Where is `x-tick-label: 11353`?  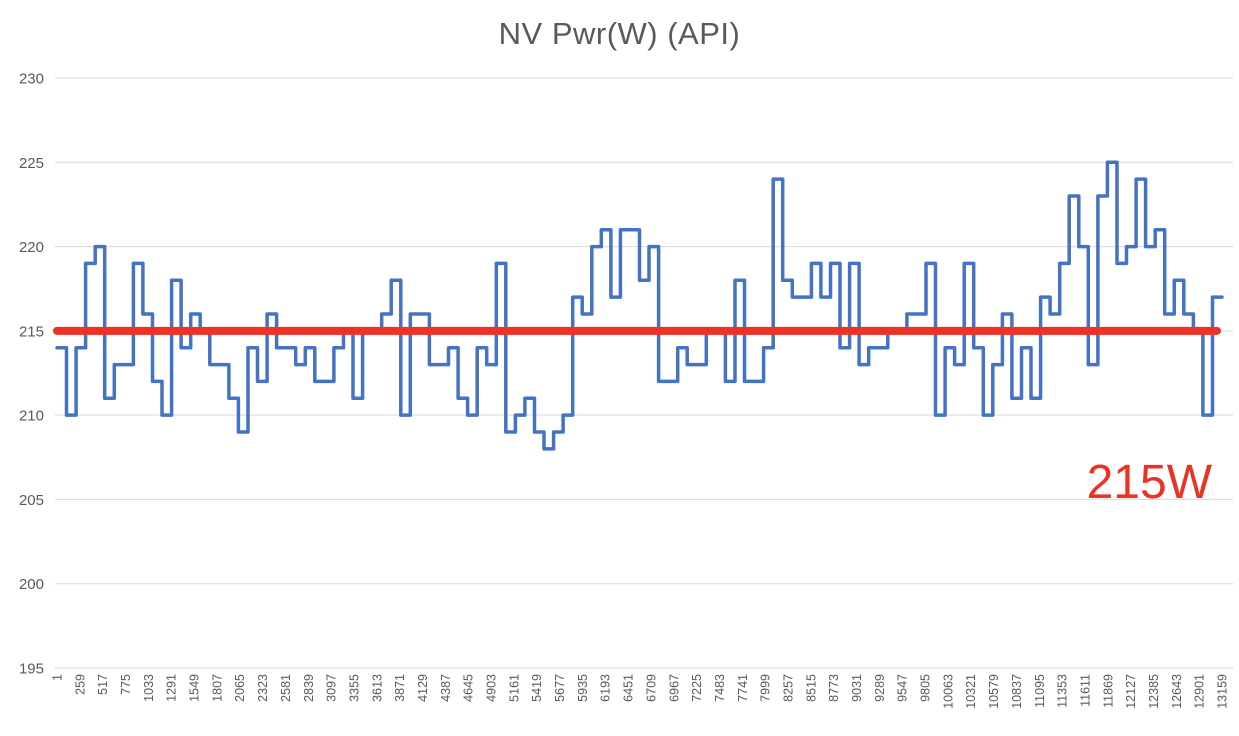
x-tick-label: 11353 is located at coordinates (1063, 691).